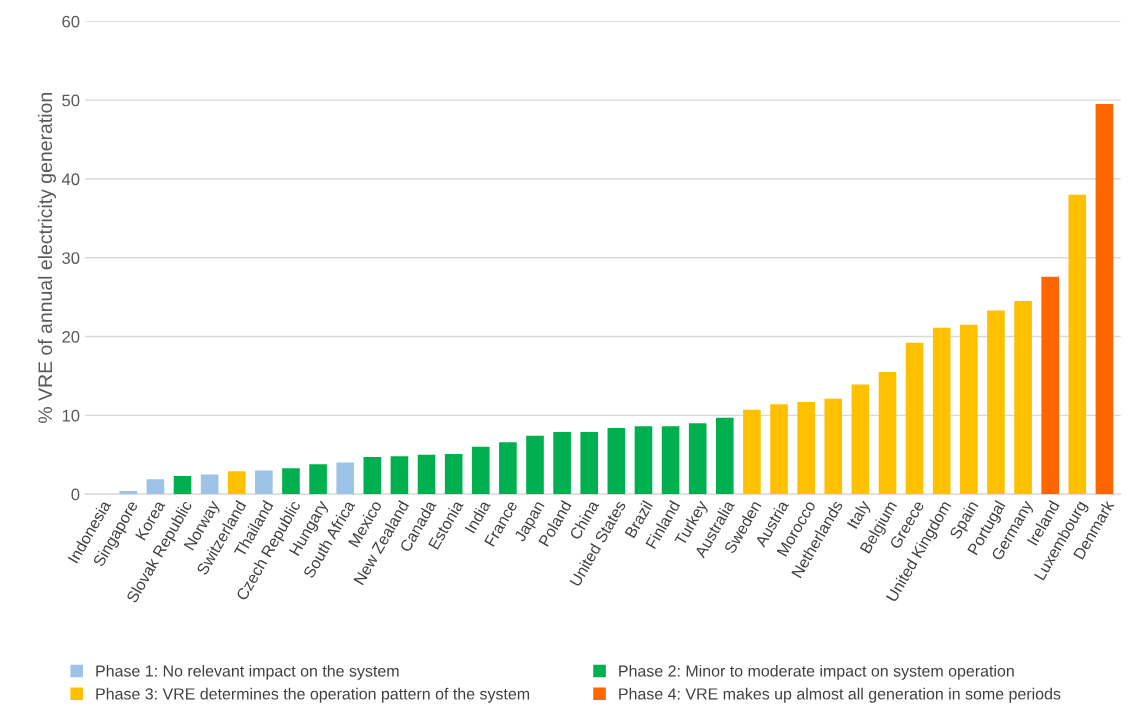 The width and height of the screenshot is (1132, 711). What do you see at coordinates (816, 672) in the screenshot?
I see `legend-label: Phase 2: Minor to moderate impact on system operation` at bounding box center [816, 672].